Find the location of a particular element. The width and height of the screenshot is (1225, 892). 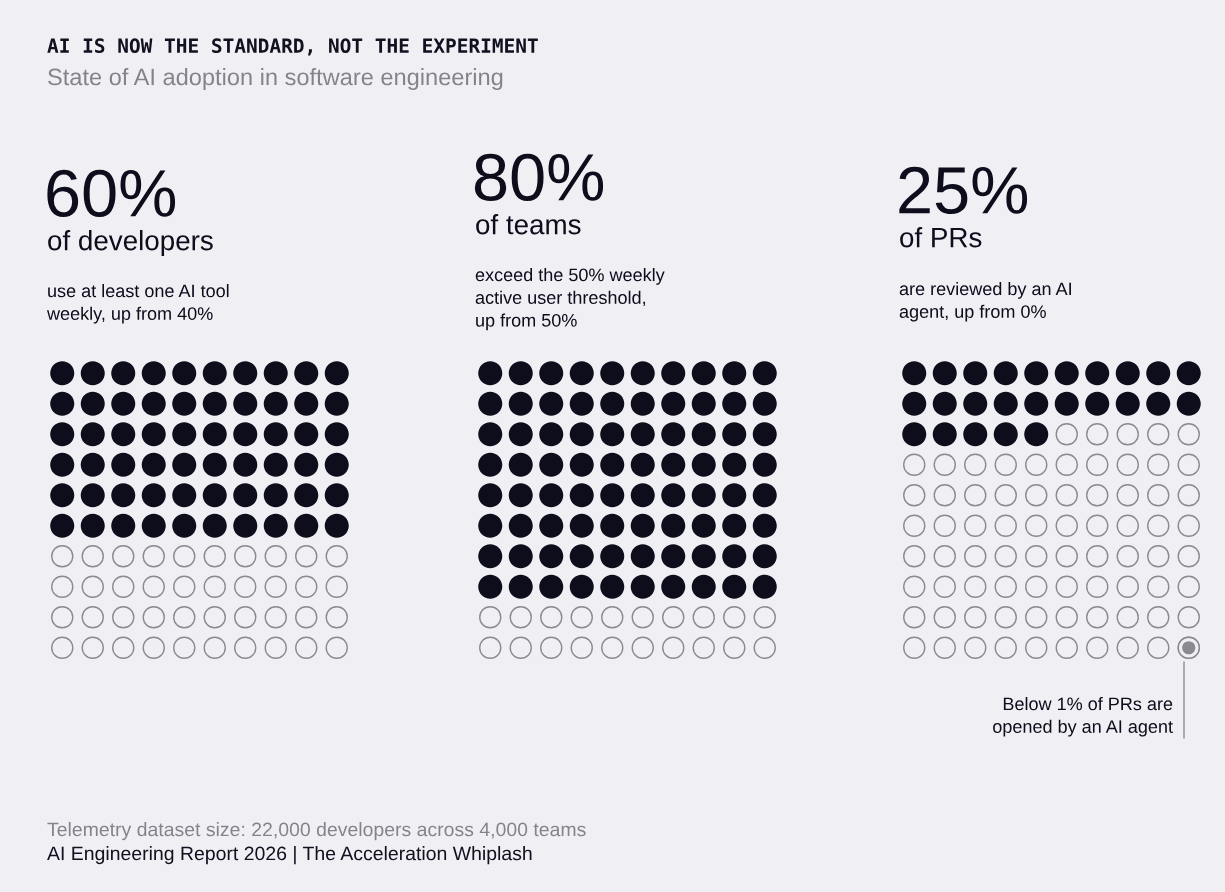

text: of developers is located at coordinates (130, 243).